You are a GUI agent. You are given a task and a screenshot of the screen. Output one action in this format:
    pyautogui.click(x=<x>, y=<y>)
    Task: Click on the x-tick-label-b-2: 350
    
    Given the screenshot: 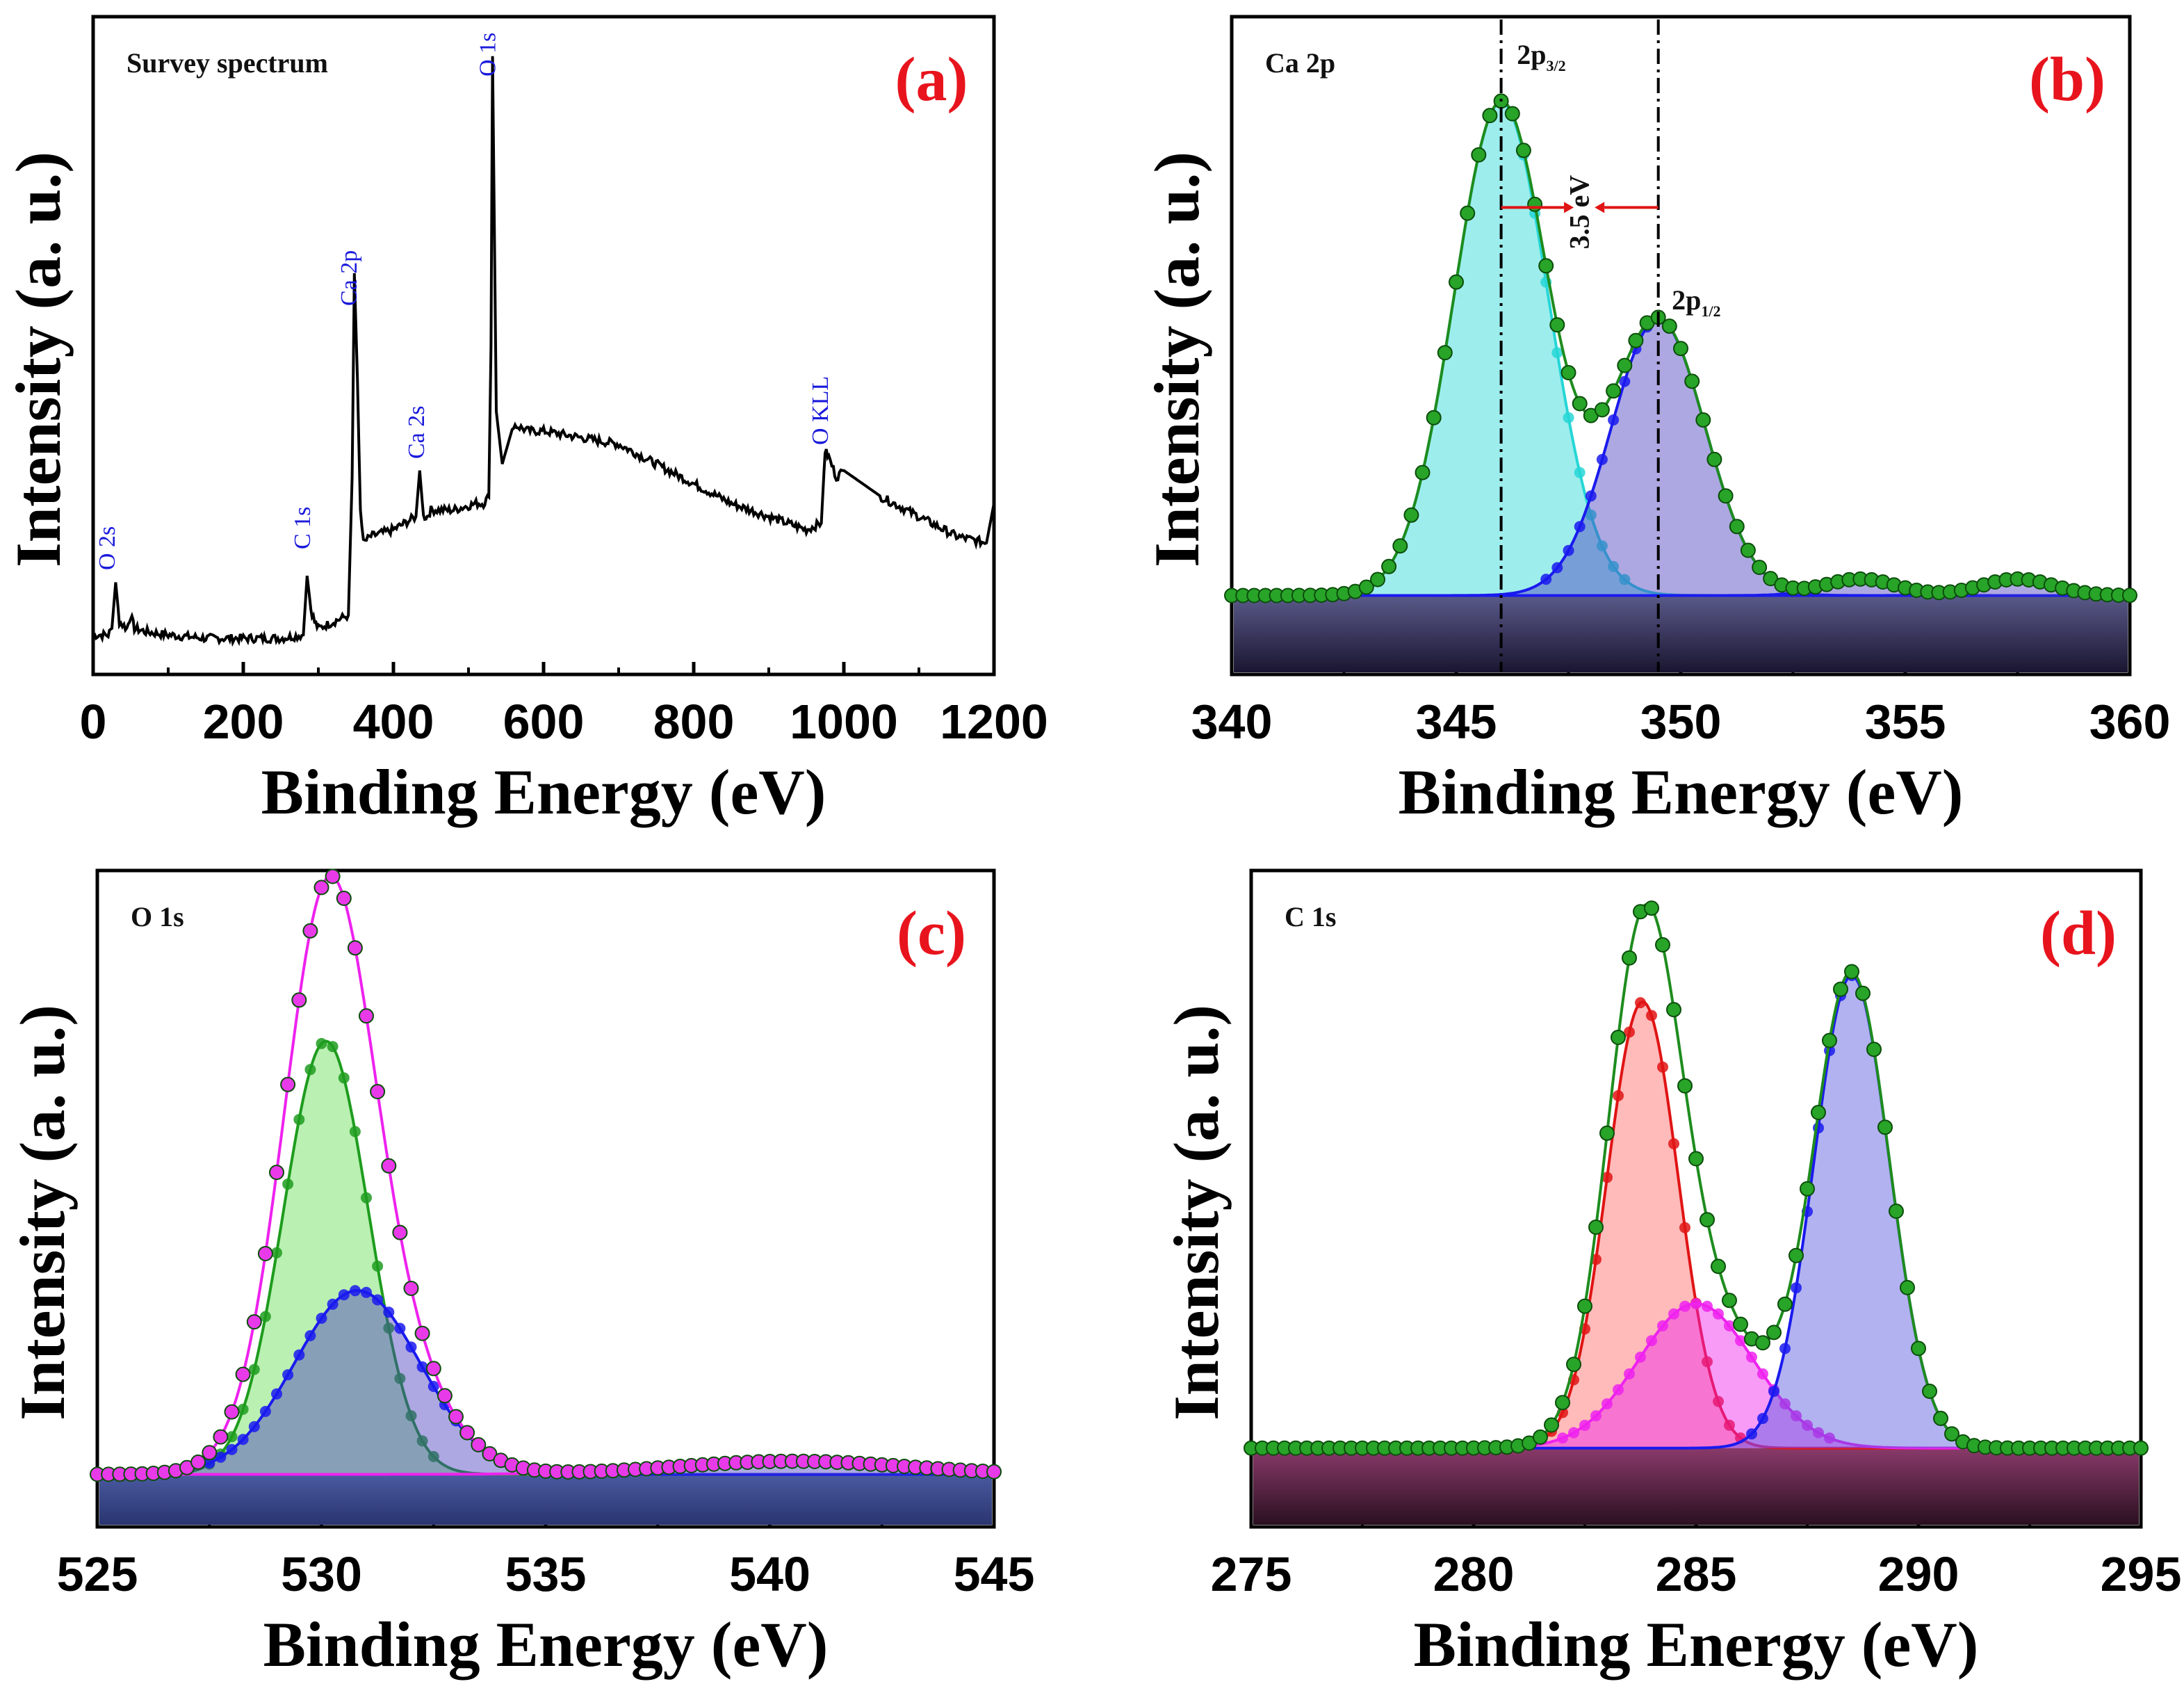 What is the action you would take?
    pyautogui.click(x=1681, y=722)
    